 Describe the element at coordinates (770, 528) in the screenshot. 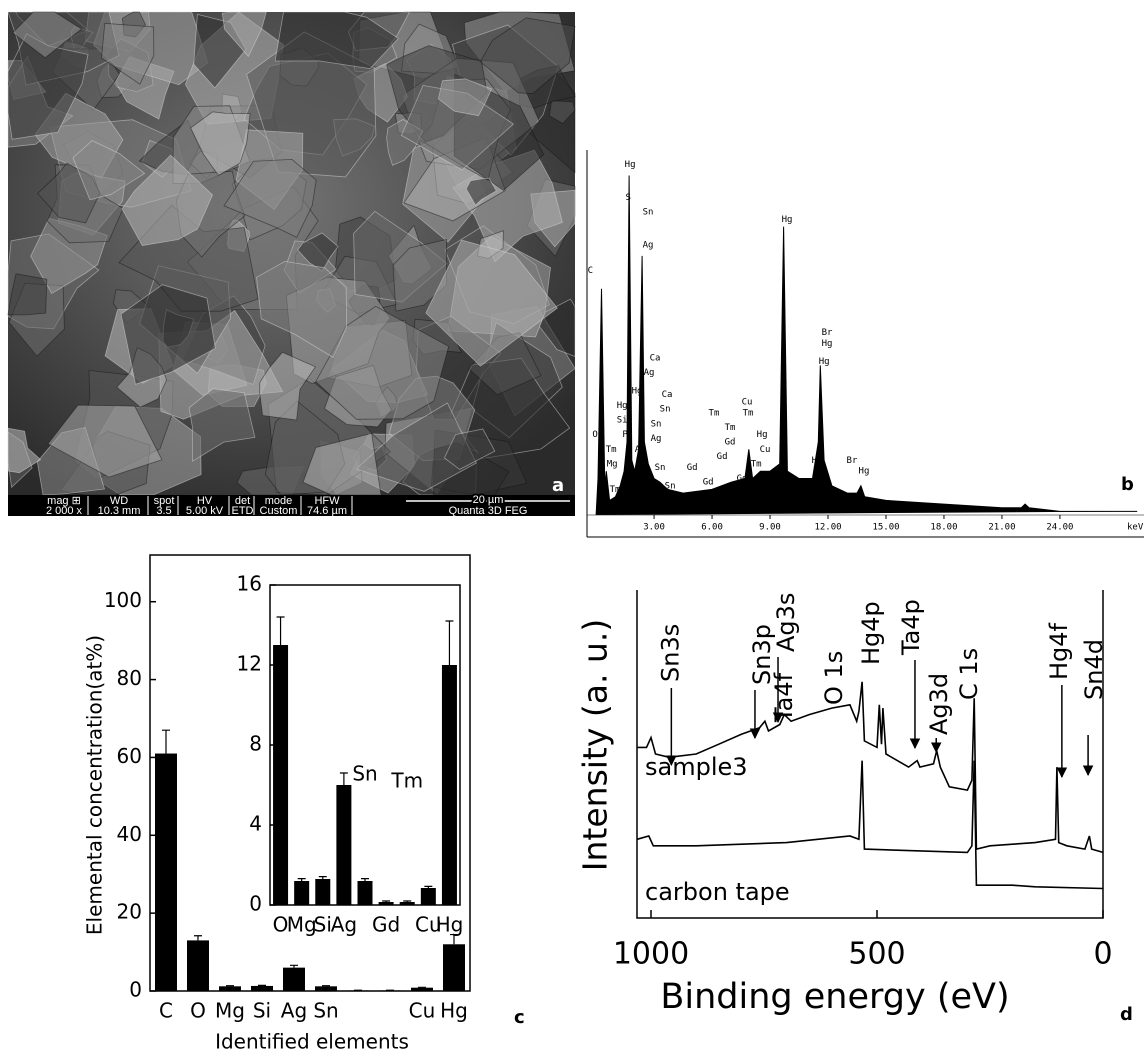

I see `x-tick-label: 9.00` at that location.